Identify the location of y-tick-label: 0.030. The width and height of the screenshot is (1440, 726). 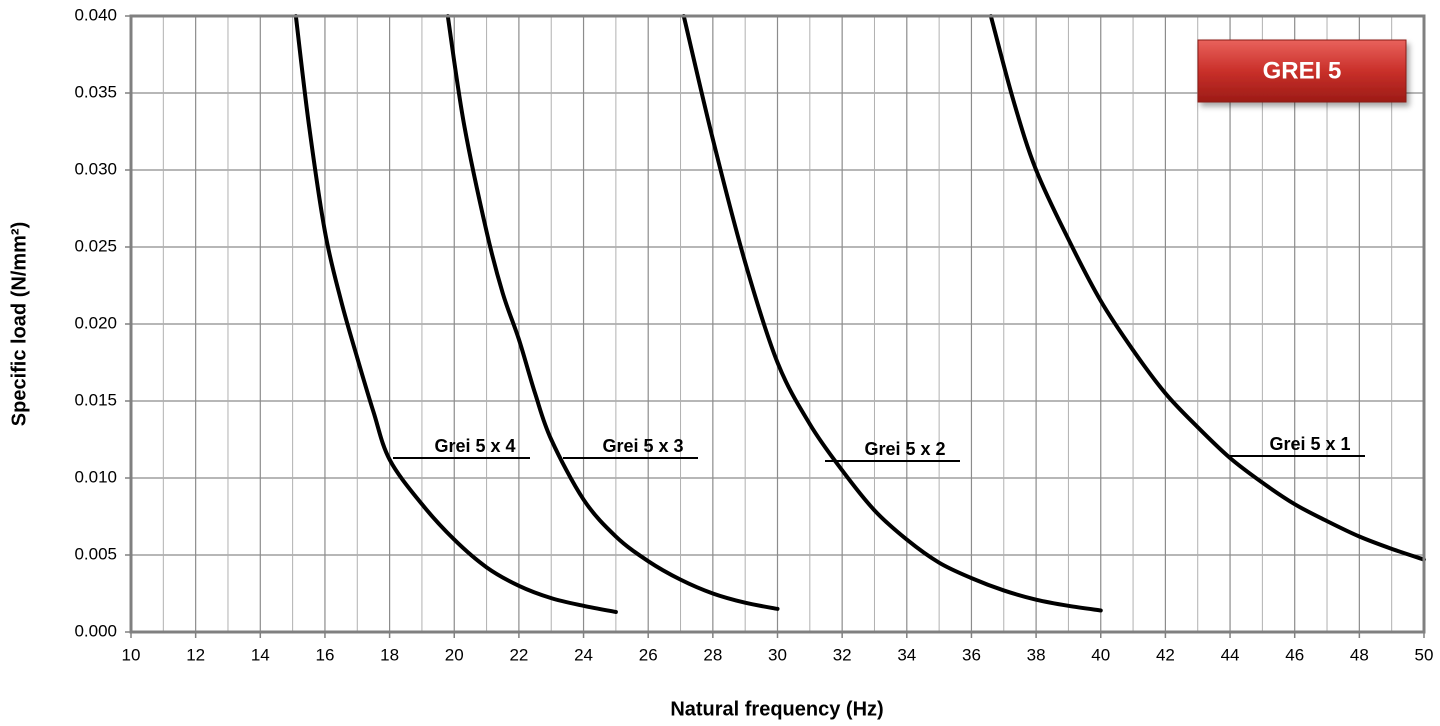
(95, 168).